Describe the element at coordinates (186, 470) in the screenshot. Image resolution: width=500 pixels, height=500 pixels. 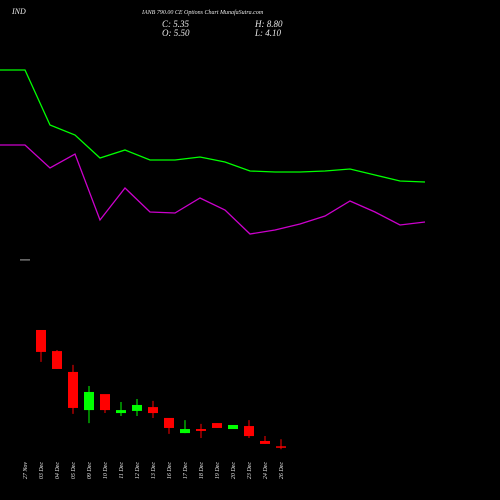
I see `x-tick-label: 17 Dec` at that location.